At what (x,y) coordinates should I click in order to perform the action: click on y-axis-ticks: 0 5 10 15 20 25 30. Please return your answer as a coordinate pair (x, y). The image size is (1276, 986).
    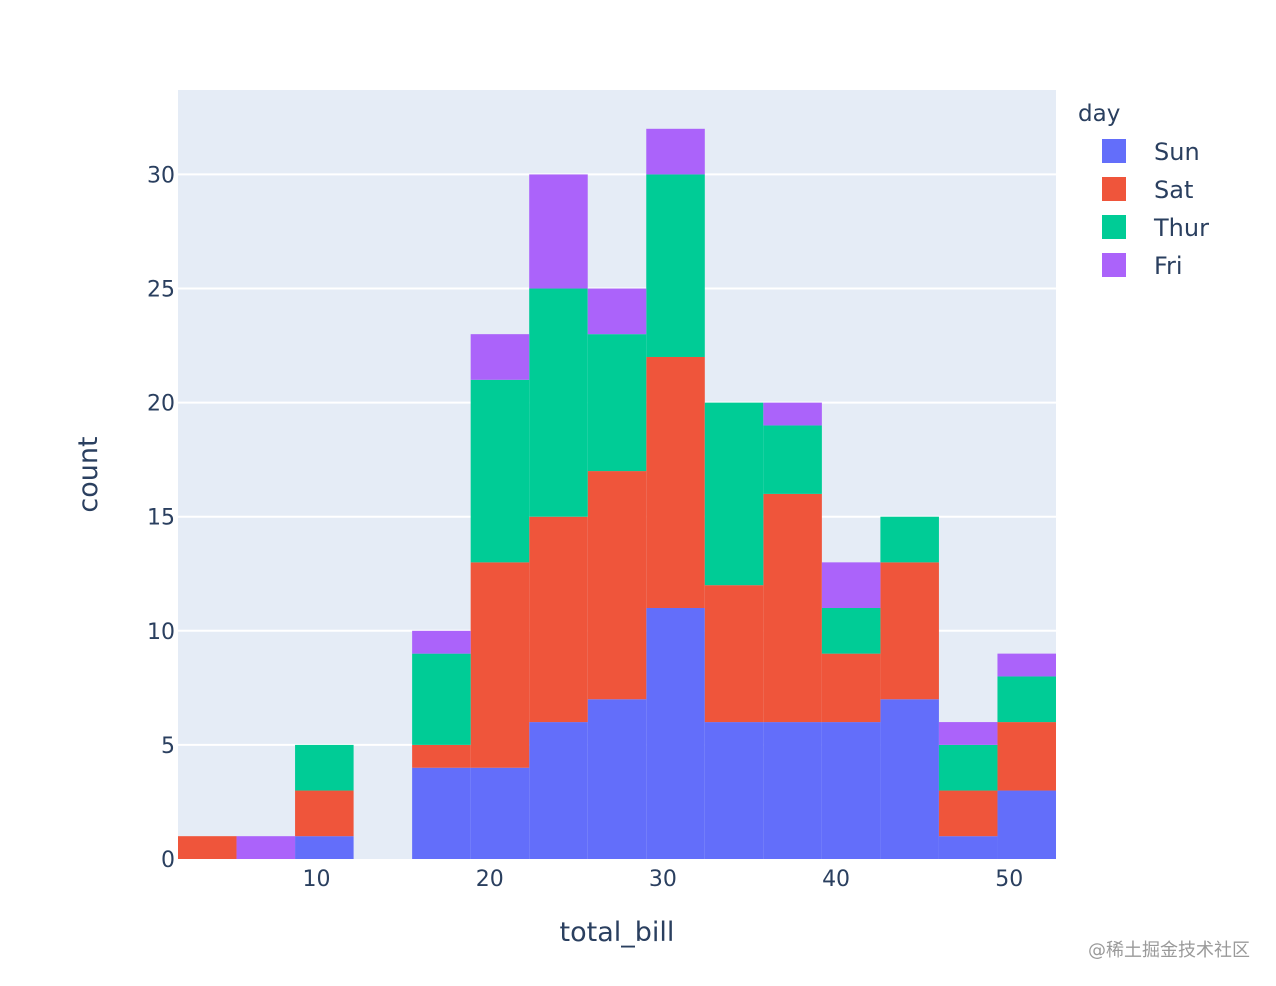
    Looking at the image, I should click on (161, 518).